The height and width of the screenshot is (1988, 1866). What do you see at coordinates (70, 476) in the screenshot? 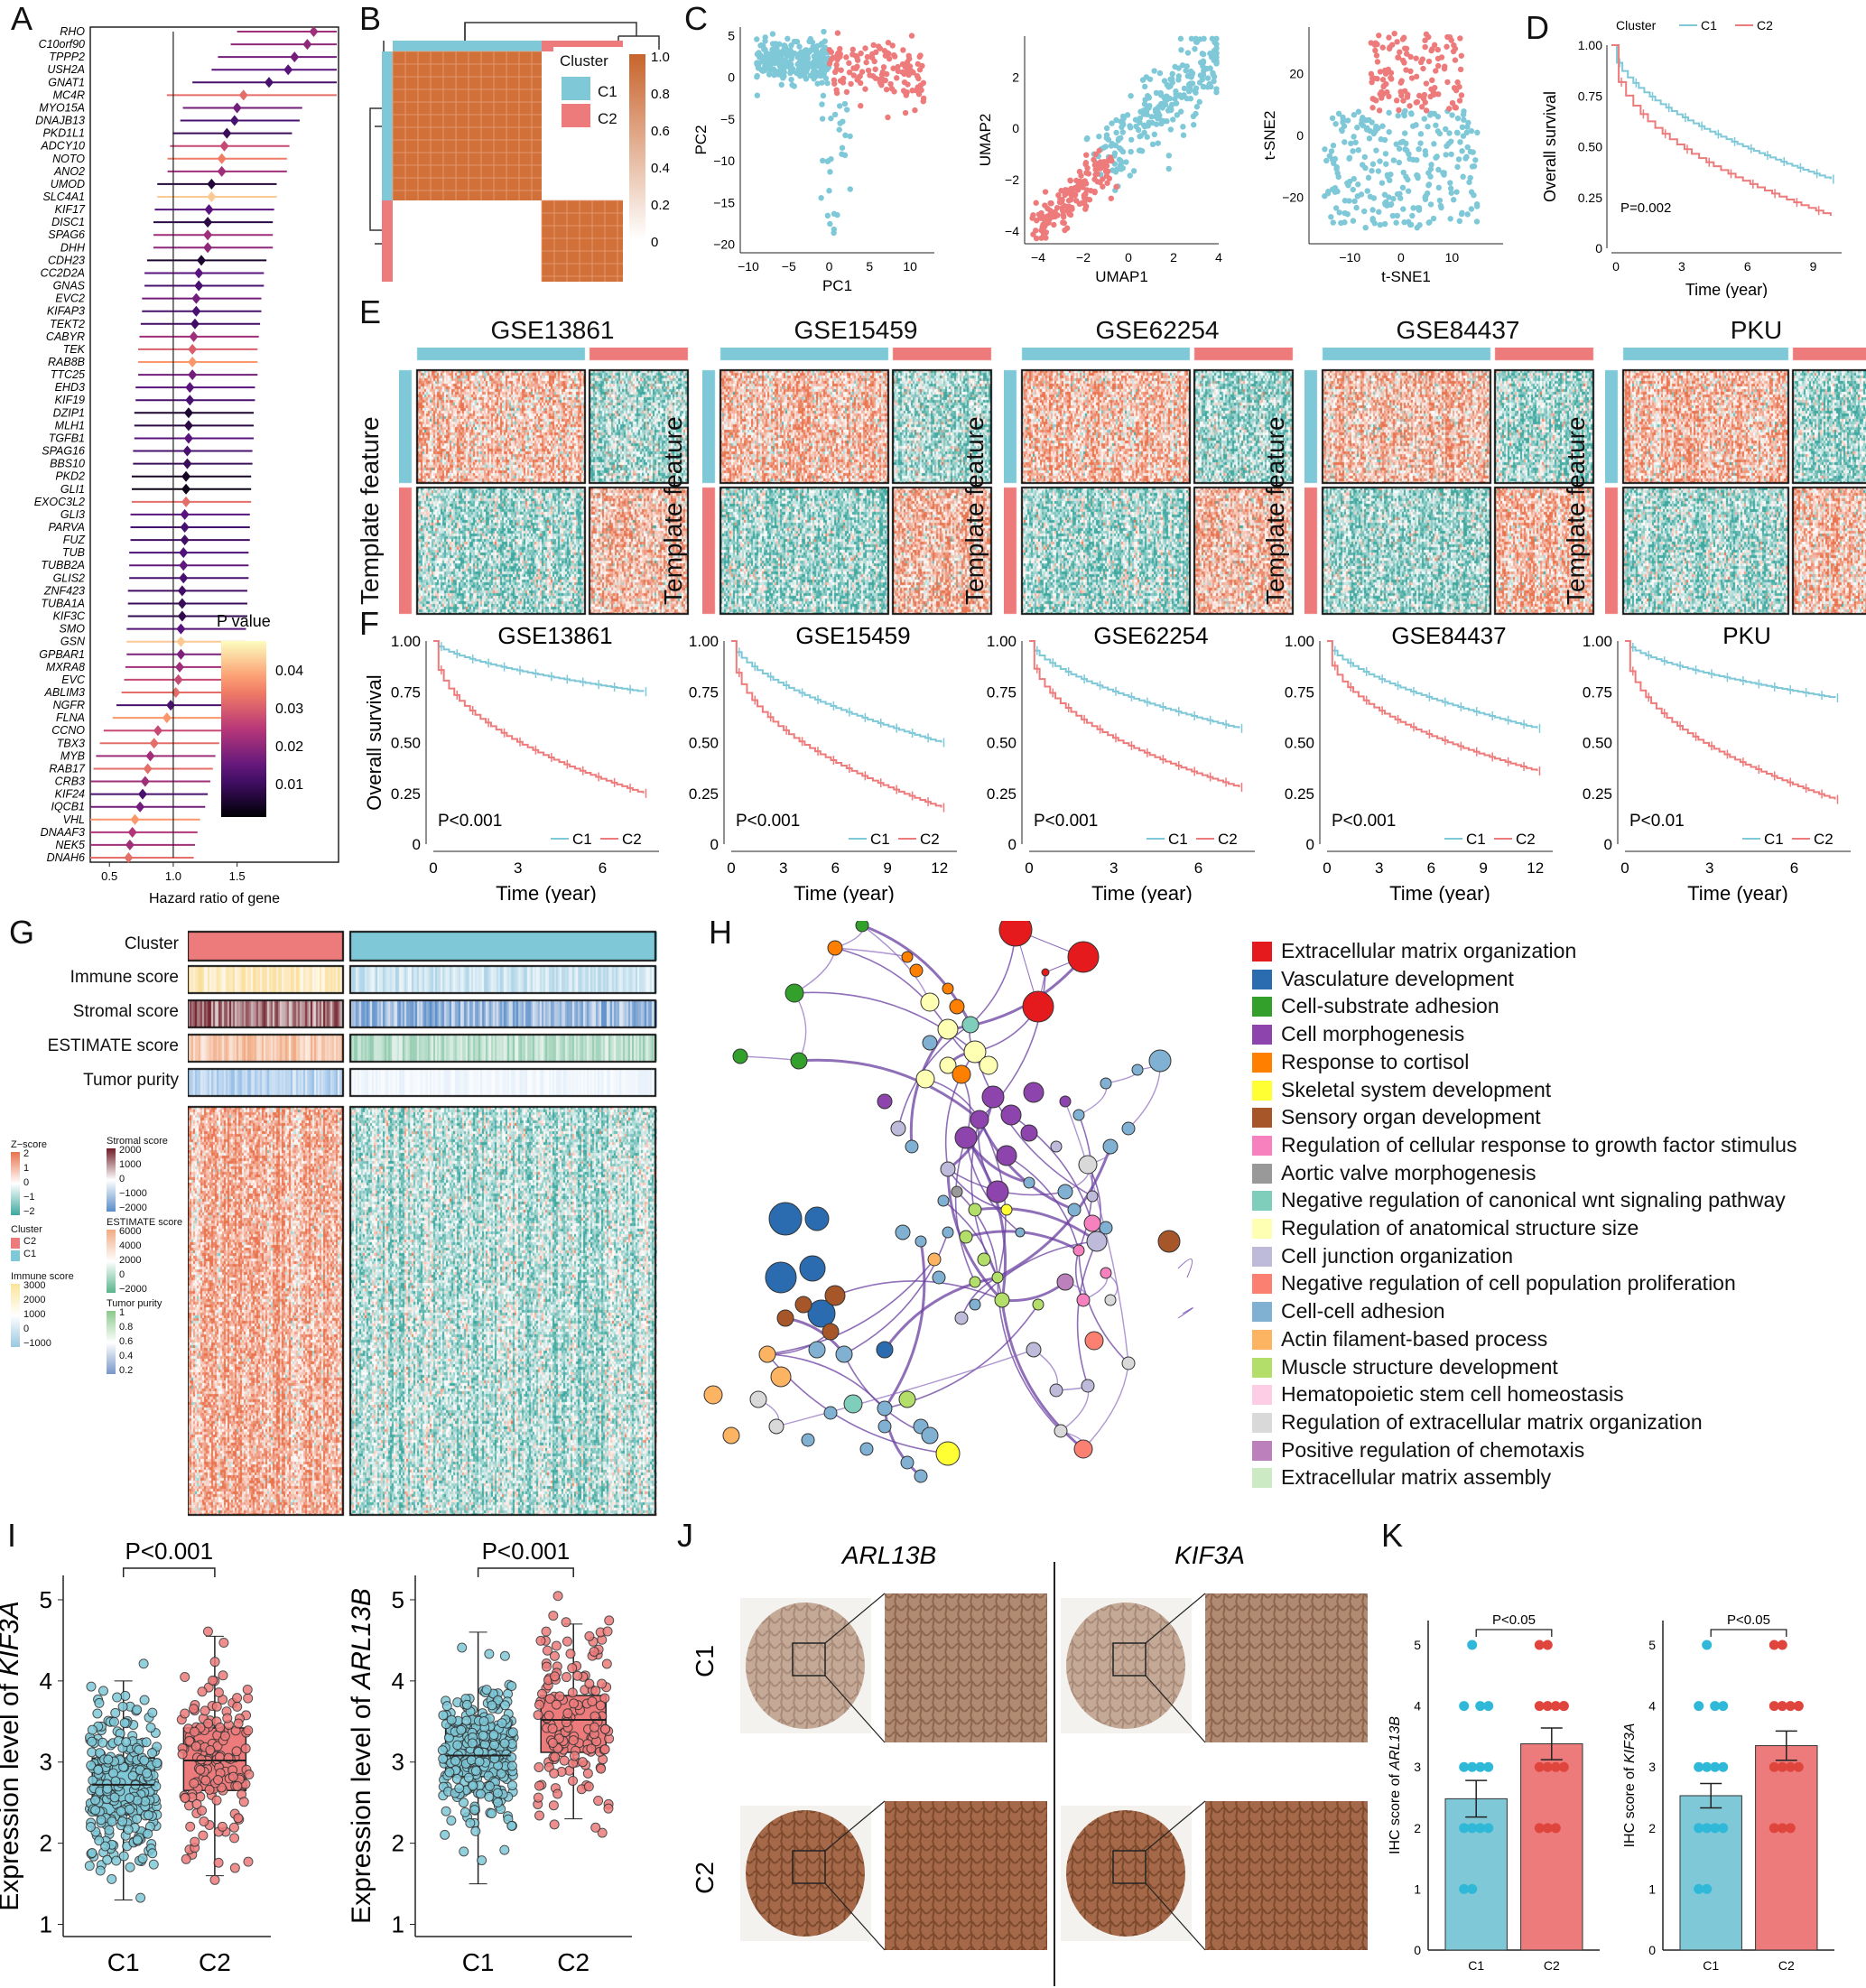
I see `gene-label: PKD2` at bounding box center [70, 476].